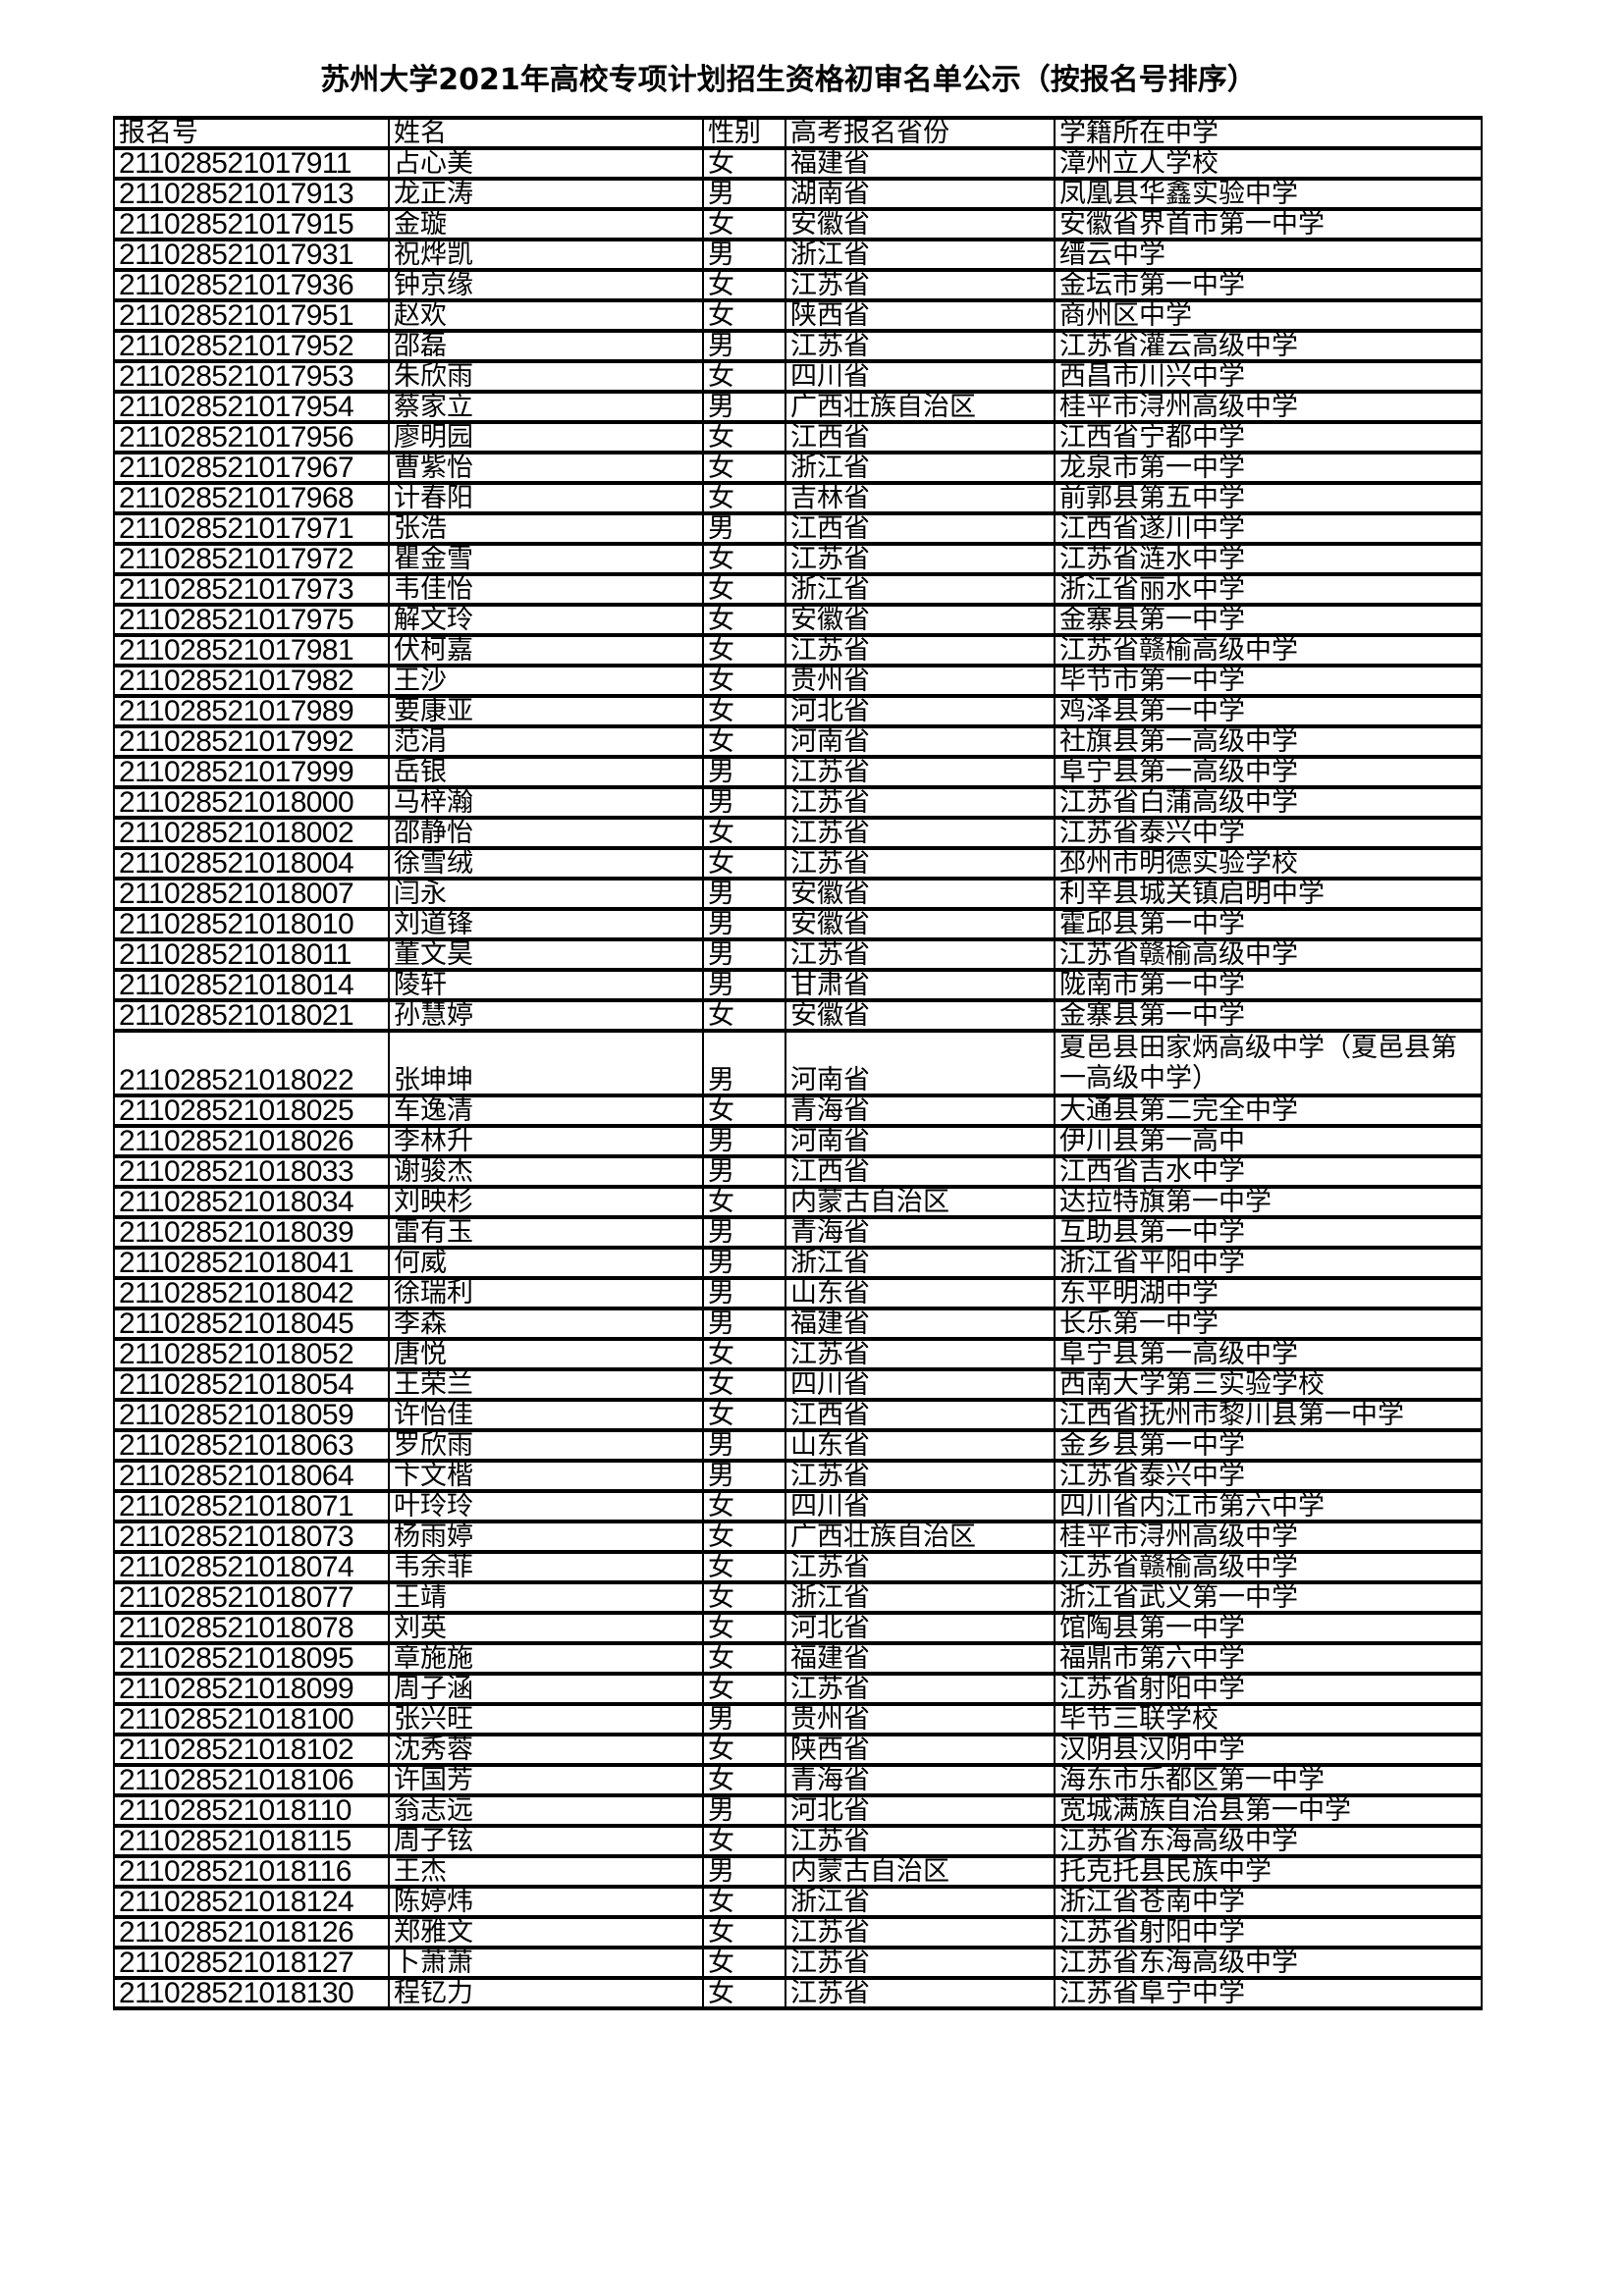  Describe the element at coordinates (251, 772) in the screenshot. I see `registration-number-cell: 211028521017999` at that location.